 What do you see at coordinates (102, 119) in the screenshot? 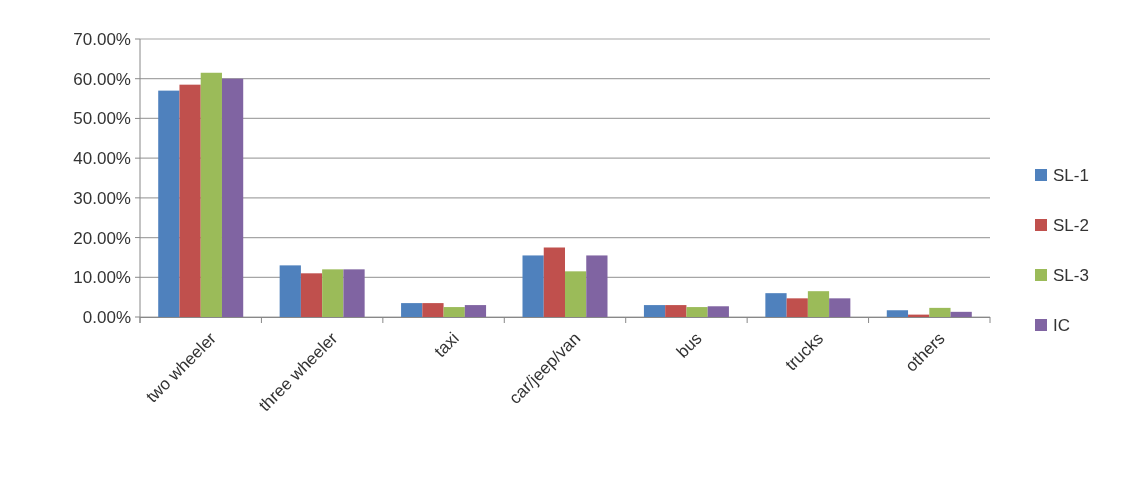
I see `y-tick-label: 50.00%` at bounding box center [102, 119].